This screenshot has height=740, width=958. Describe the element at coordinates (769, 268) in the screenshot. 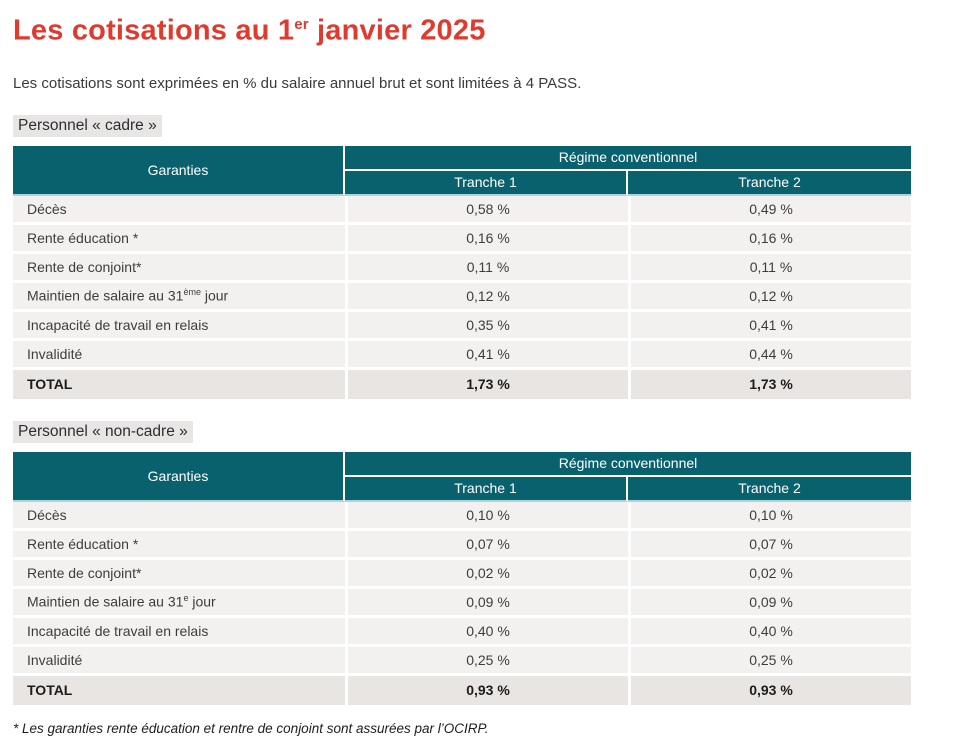

I see `tranche2-value: 0,11 %` at that location.